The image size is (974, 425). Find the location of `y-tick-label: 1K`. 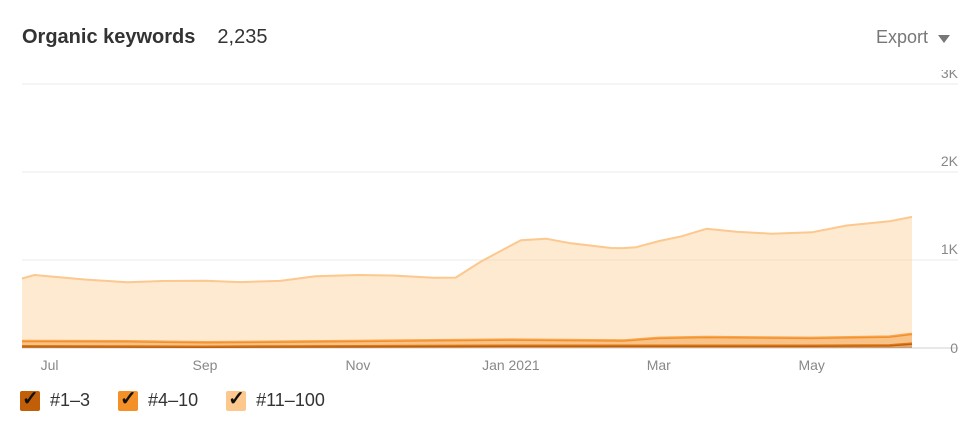

y-tick-label: 1K is located at coordinates (950, 249).